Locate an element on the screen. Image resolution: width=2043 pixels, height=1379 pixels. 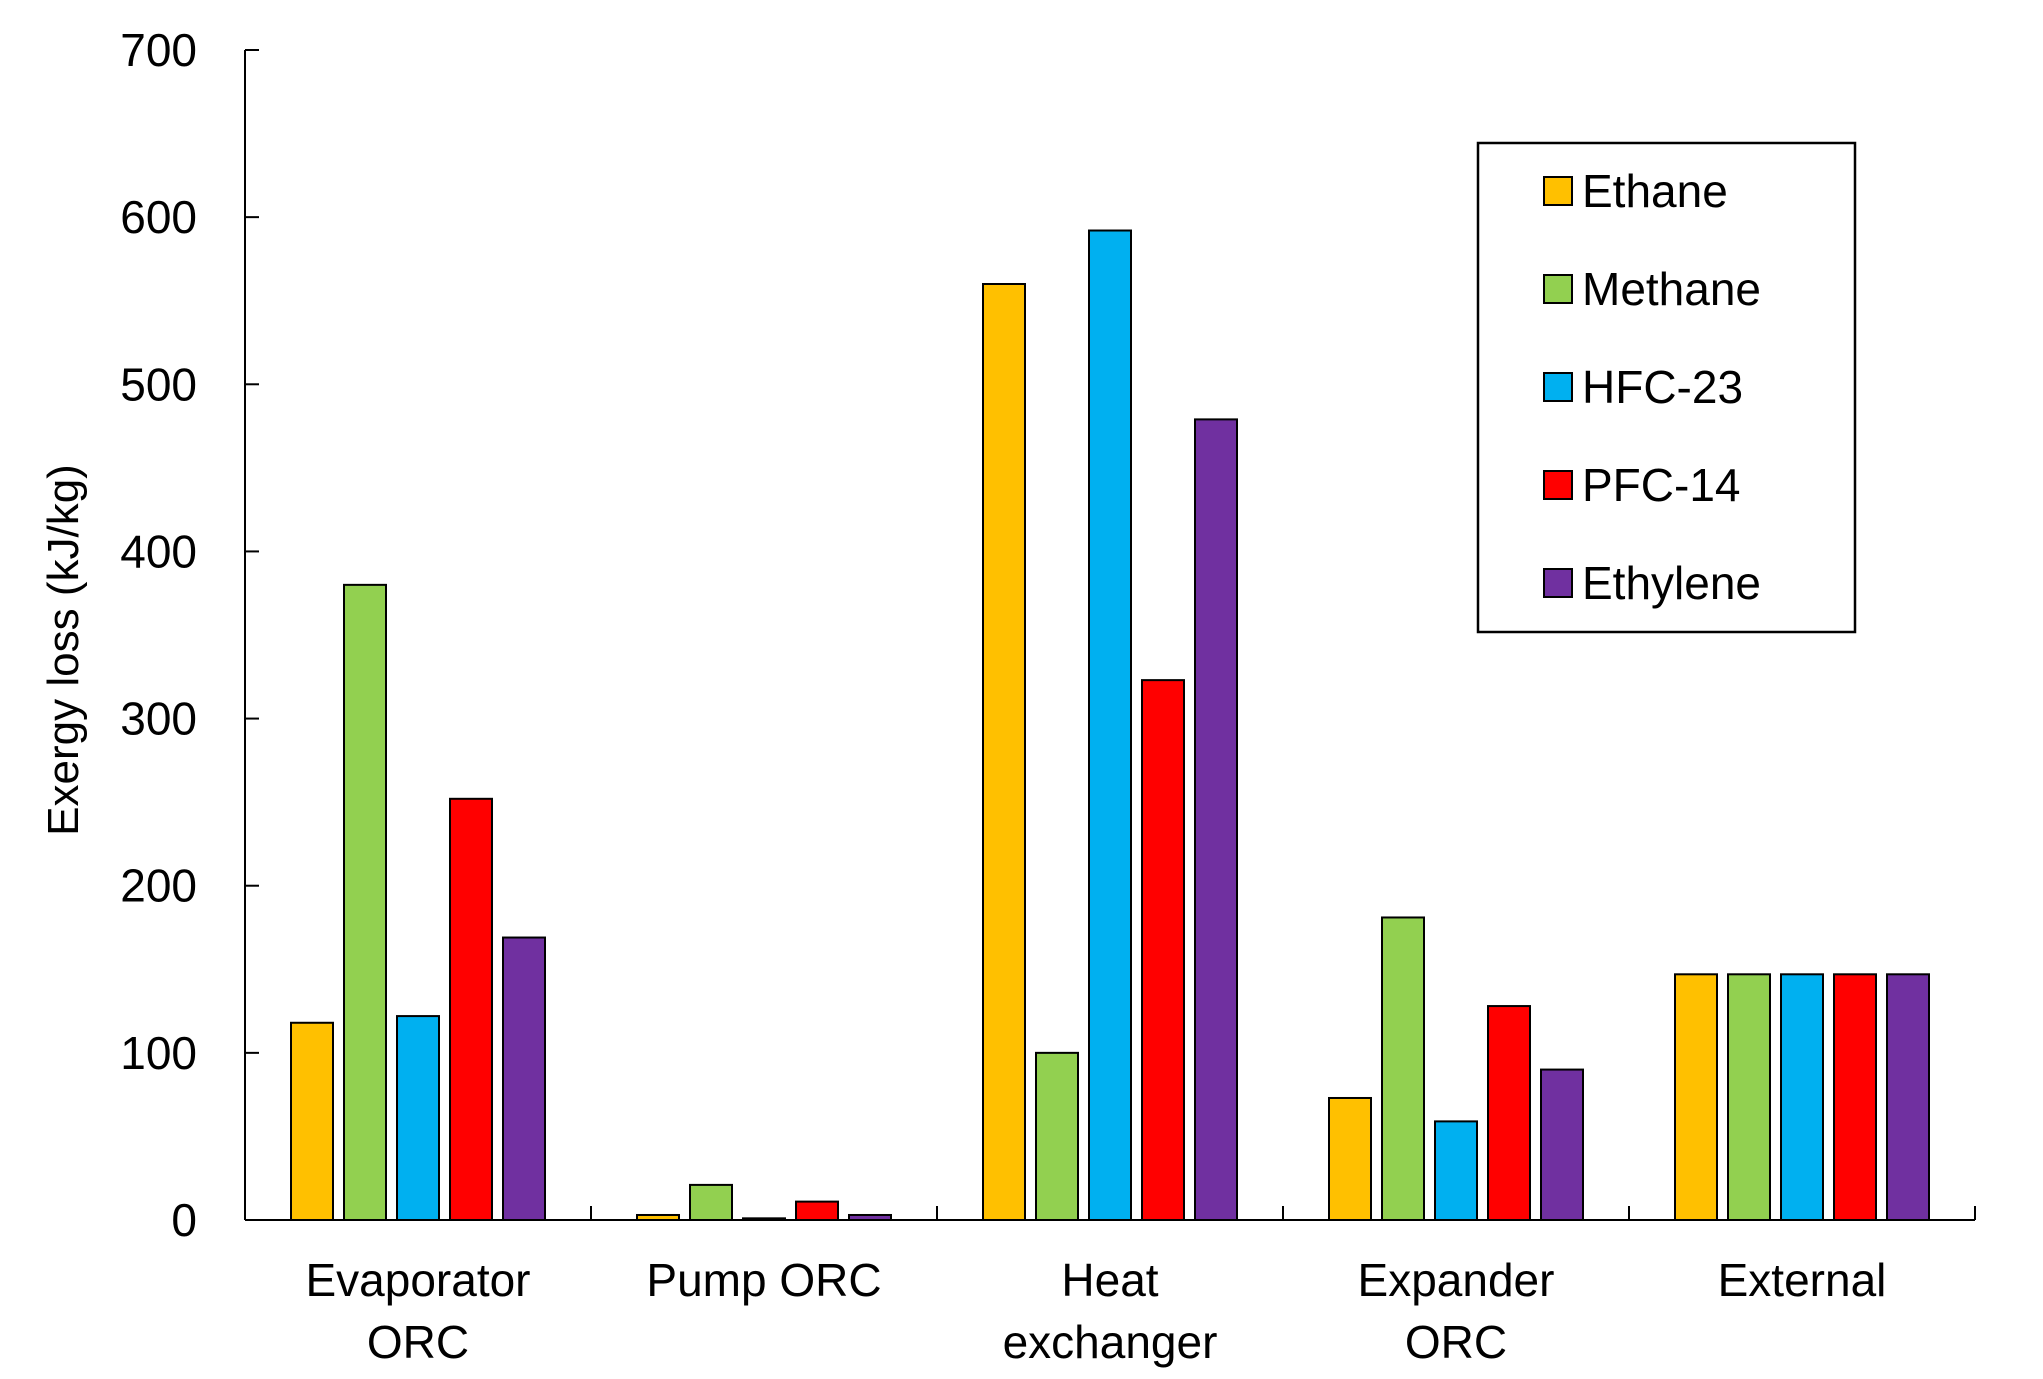
x-category-label: exchanger is located at coordinates (1110, 1342).